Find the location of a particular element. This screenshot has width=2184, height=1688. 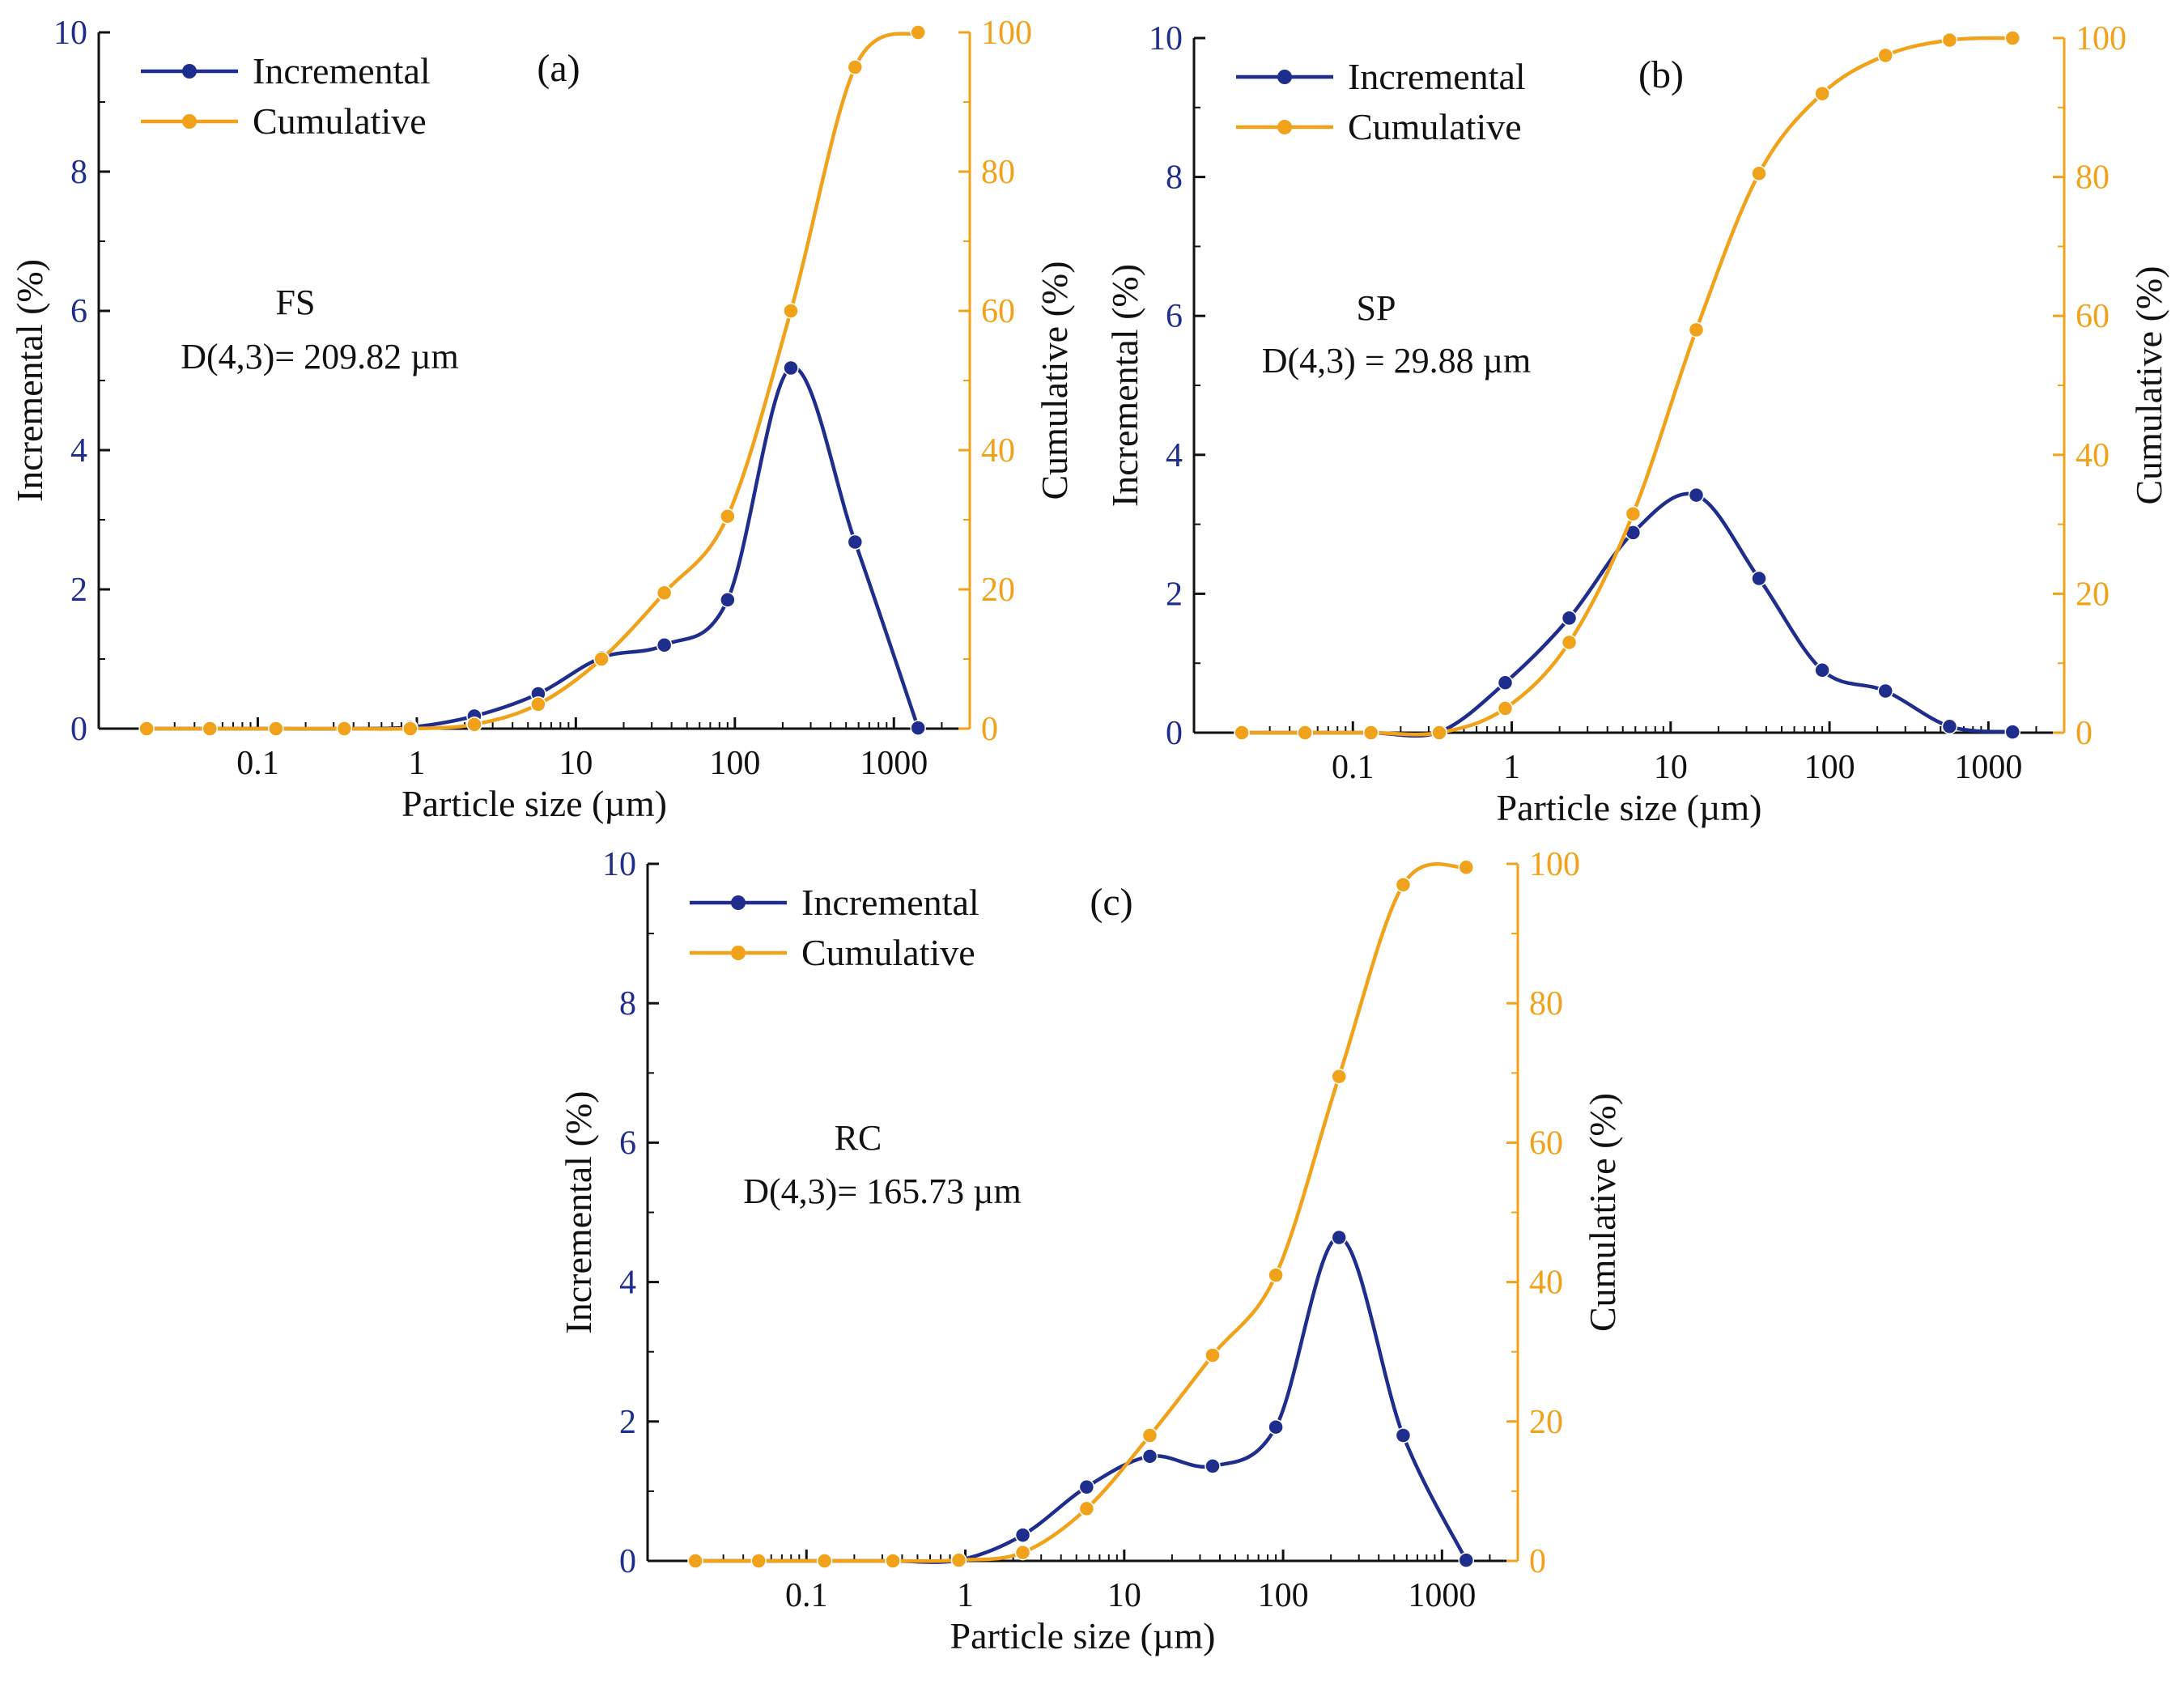

incremental-curve is located at coordinates (534, 548).